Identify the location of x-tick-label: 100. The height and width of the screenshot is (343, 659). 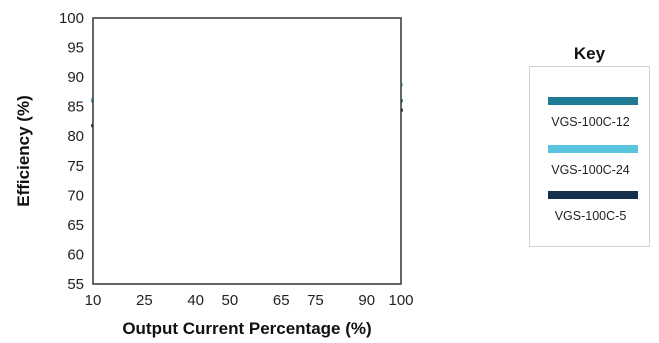
(400, 300).